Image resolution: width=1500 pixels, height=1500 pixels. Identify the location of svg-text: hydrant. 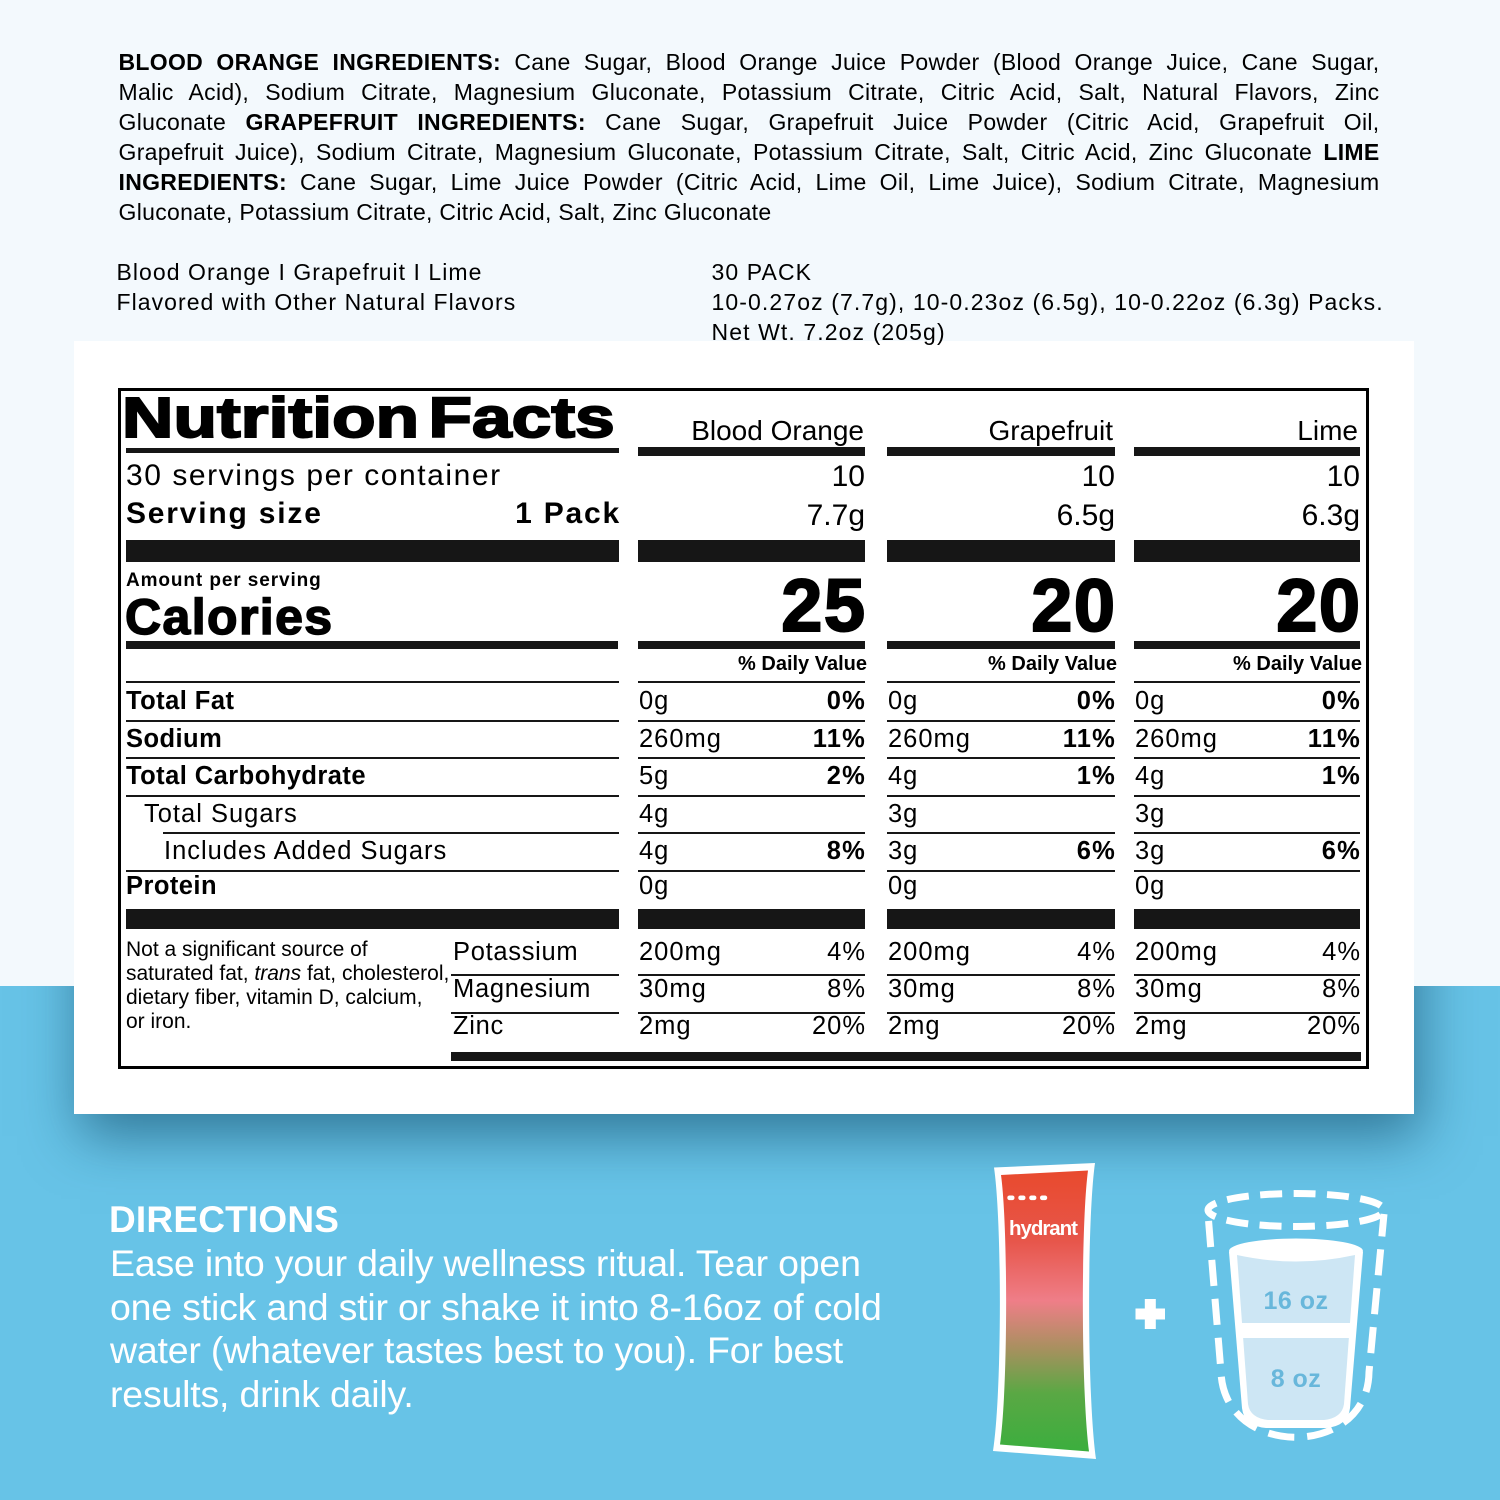
(1043, 1228).